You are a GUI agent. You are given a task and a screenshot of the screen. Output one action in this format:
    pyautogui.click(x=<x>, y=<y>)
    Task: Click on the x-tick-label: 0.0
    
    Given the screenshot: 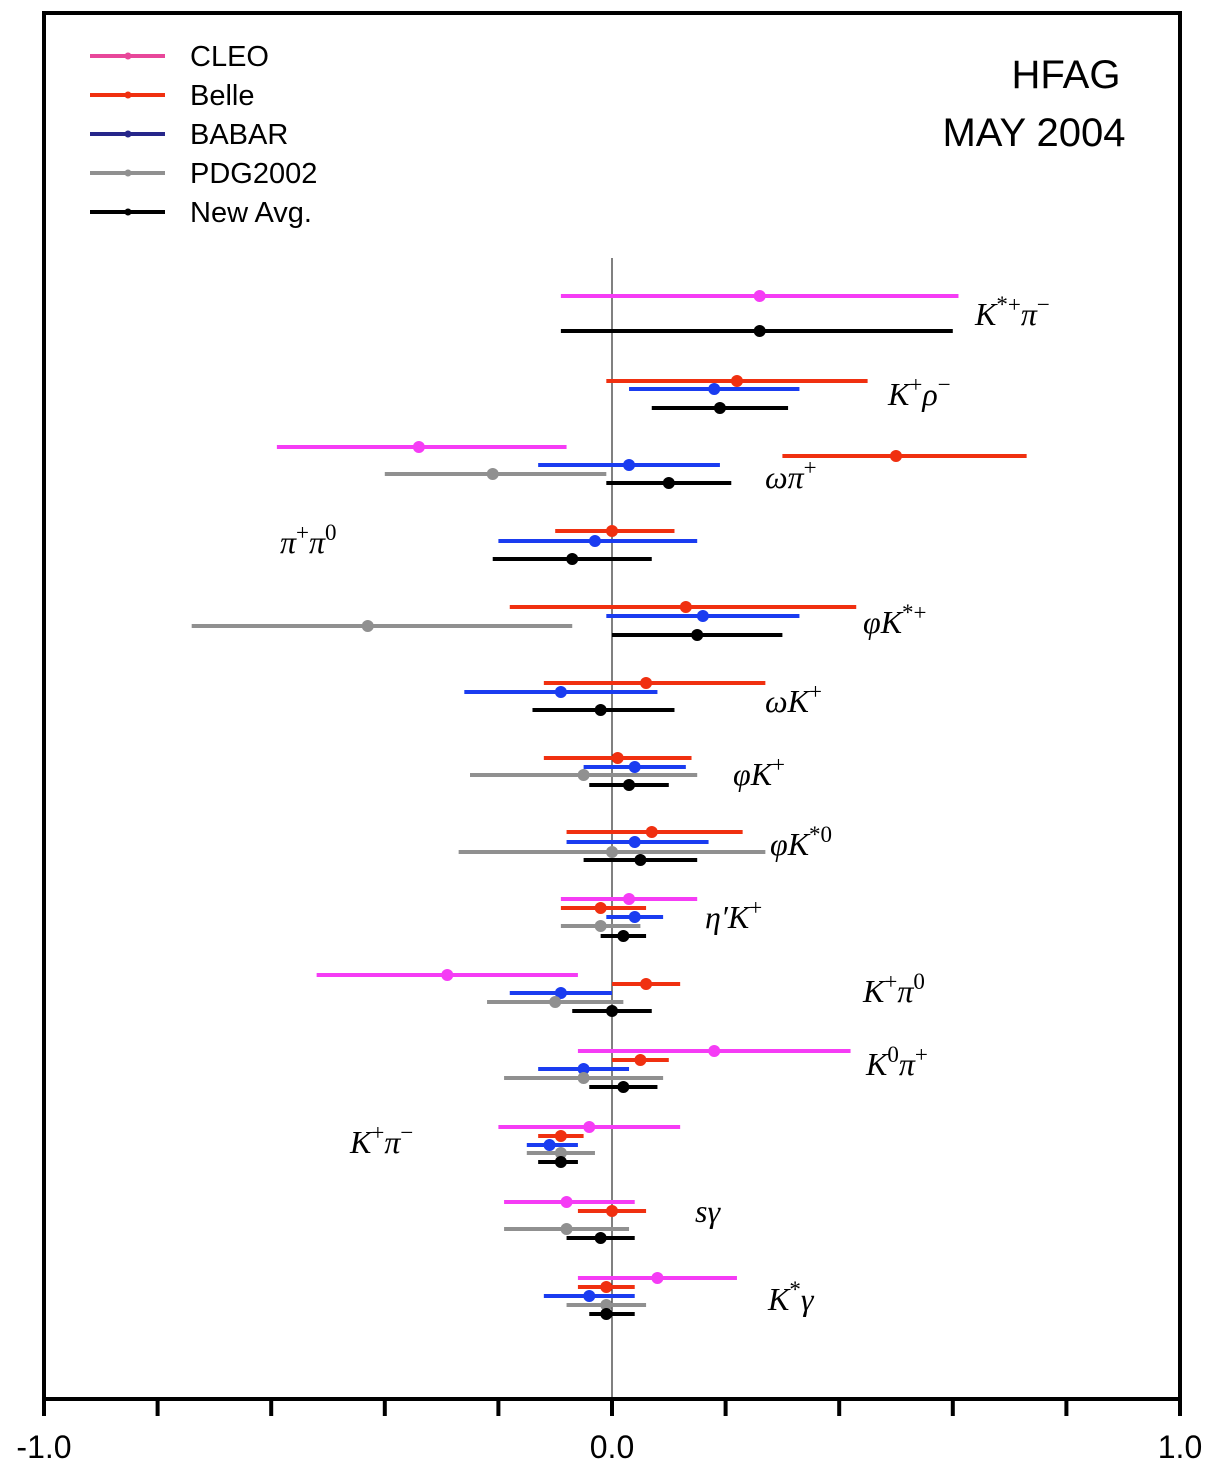 What is the action you would take?
    pyautogui.click(x=612, y=1446)
    